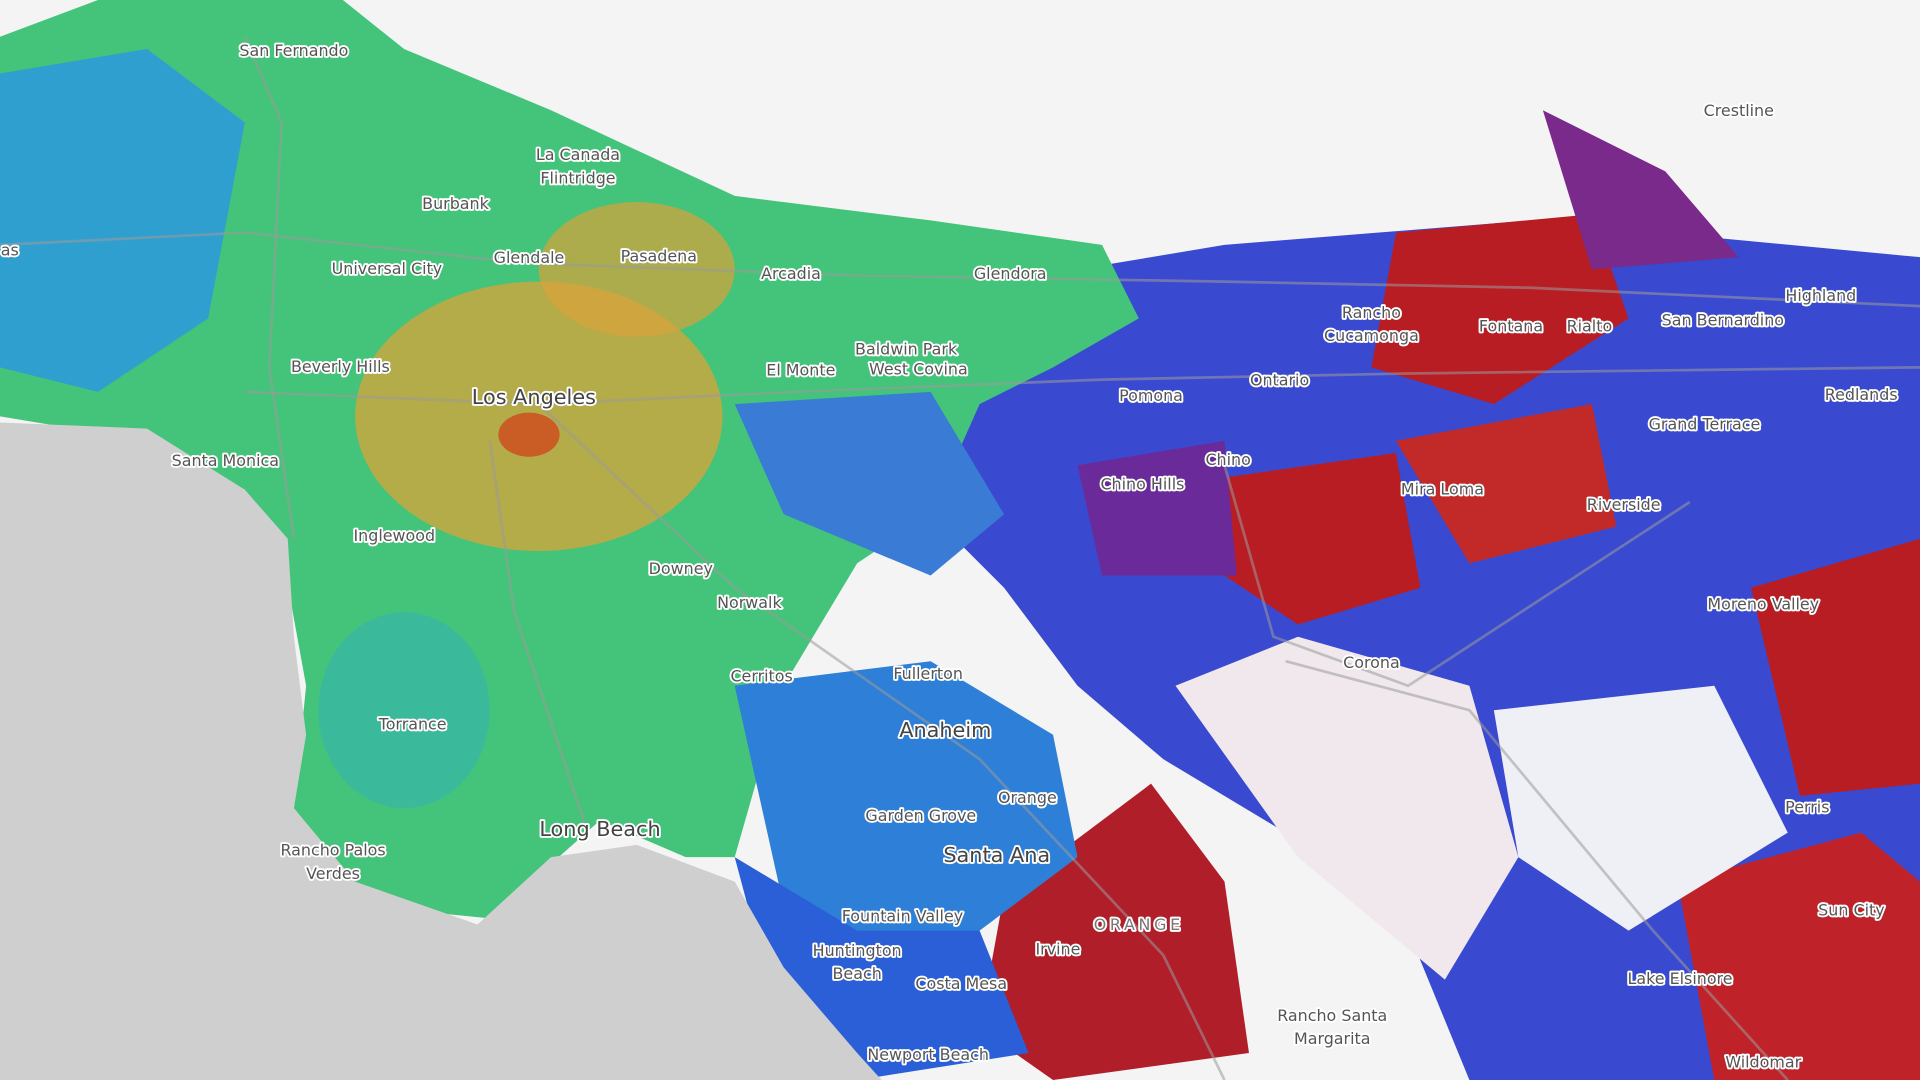 The width and height of the screenshot is (1920, 1080). I want to click on place-label: Cucamonga, so click(1371, 335).